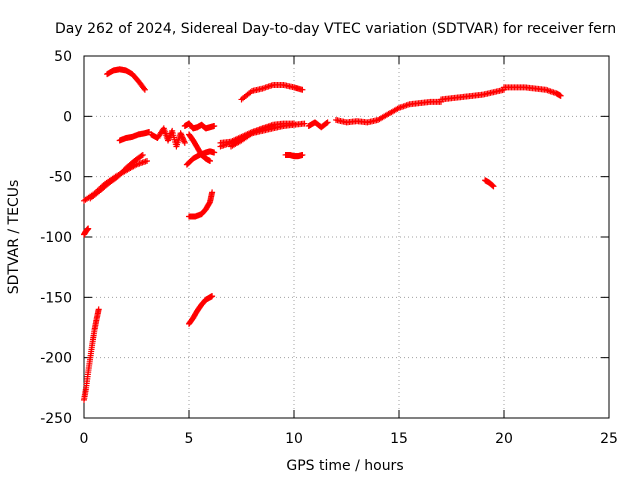 This screenshot has height=480, width=640. I want to click on y-tick-label: -150, so click(56, 298).